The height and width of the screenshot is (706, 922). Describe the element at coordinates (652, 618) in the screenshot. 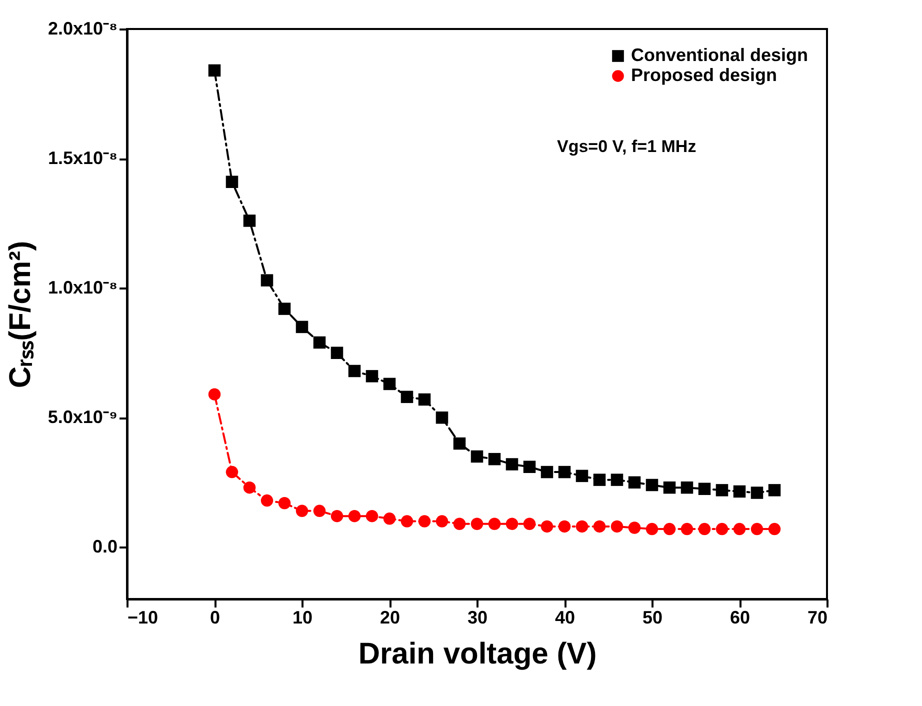

I see `x-tick-label: 50` at that location.